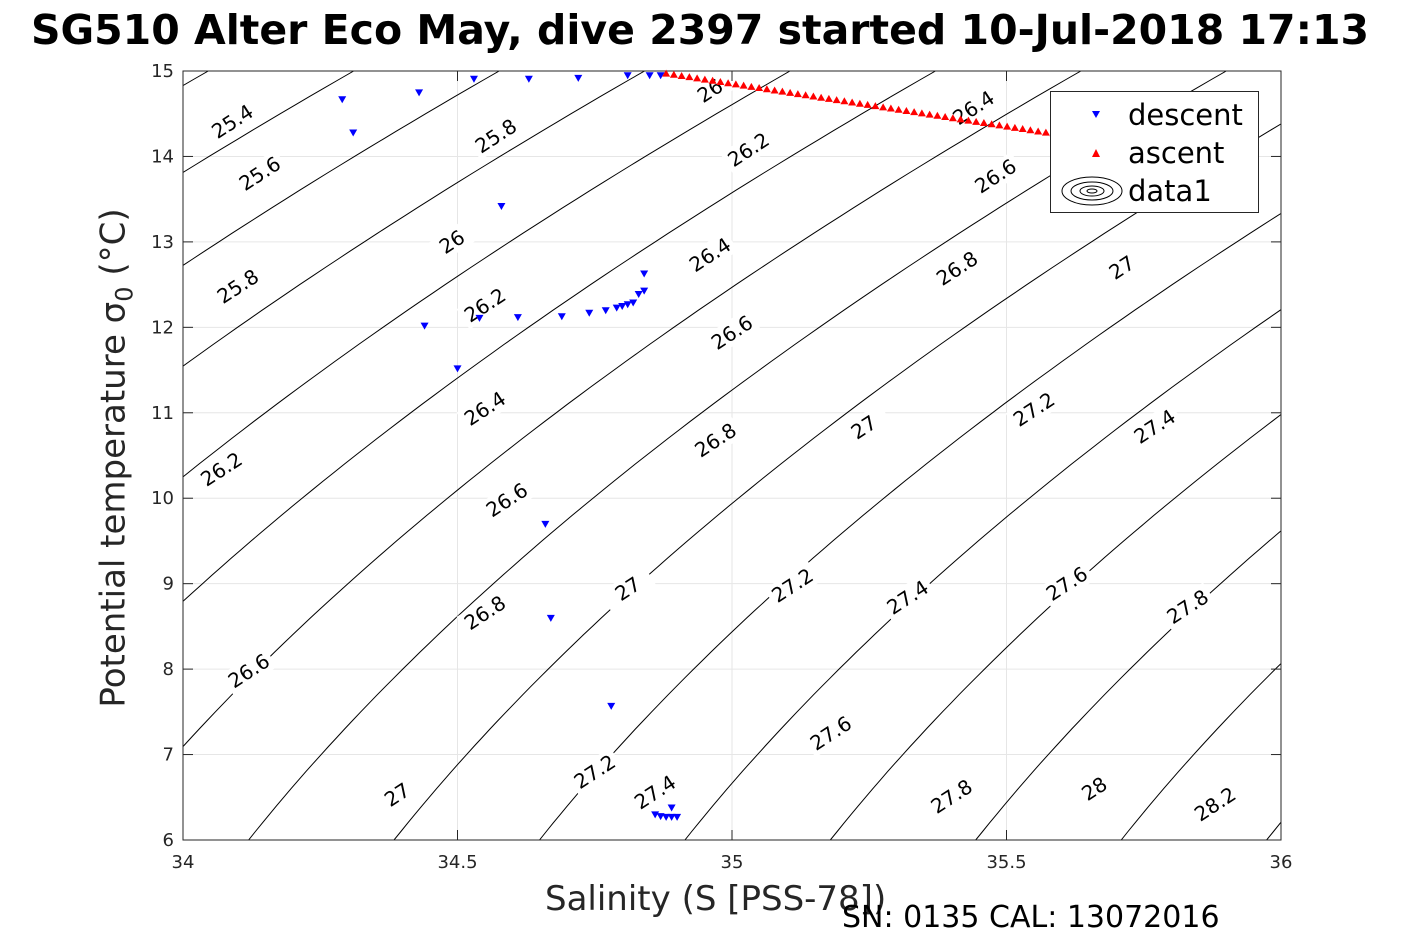 This screenshot has width=1417, height=945. What do you see at coordinates (1096, 153) in the screenshot?
I see `legend-ascent-marker` at bounding box center [1096, 153].